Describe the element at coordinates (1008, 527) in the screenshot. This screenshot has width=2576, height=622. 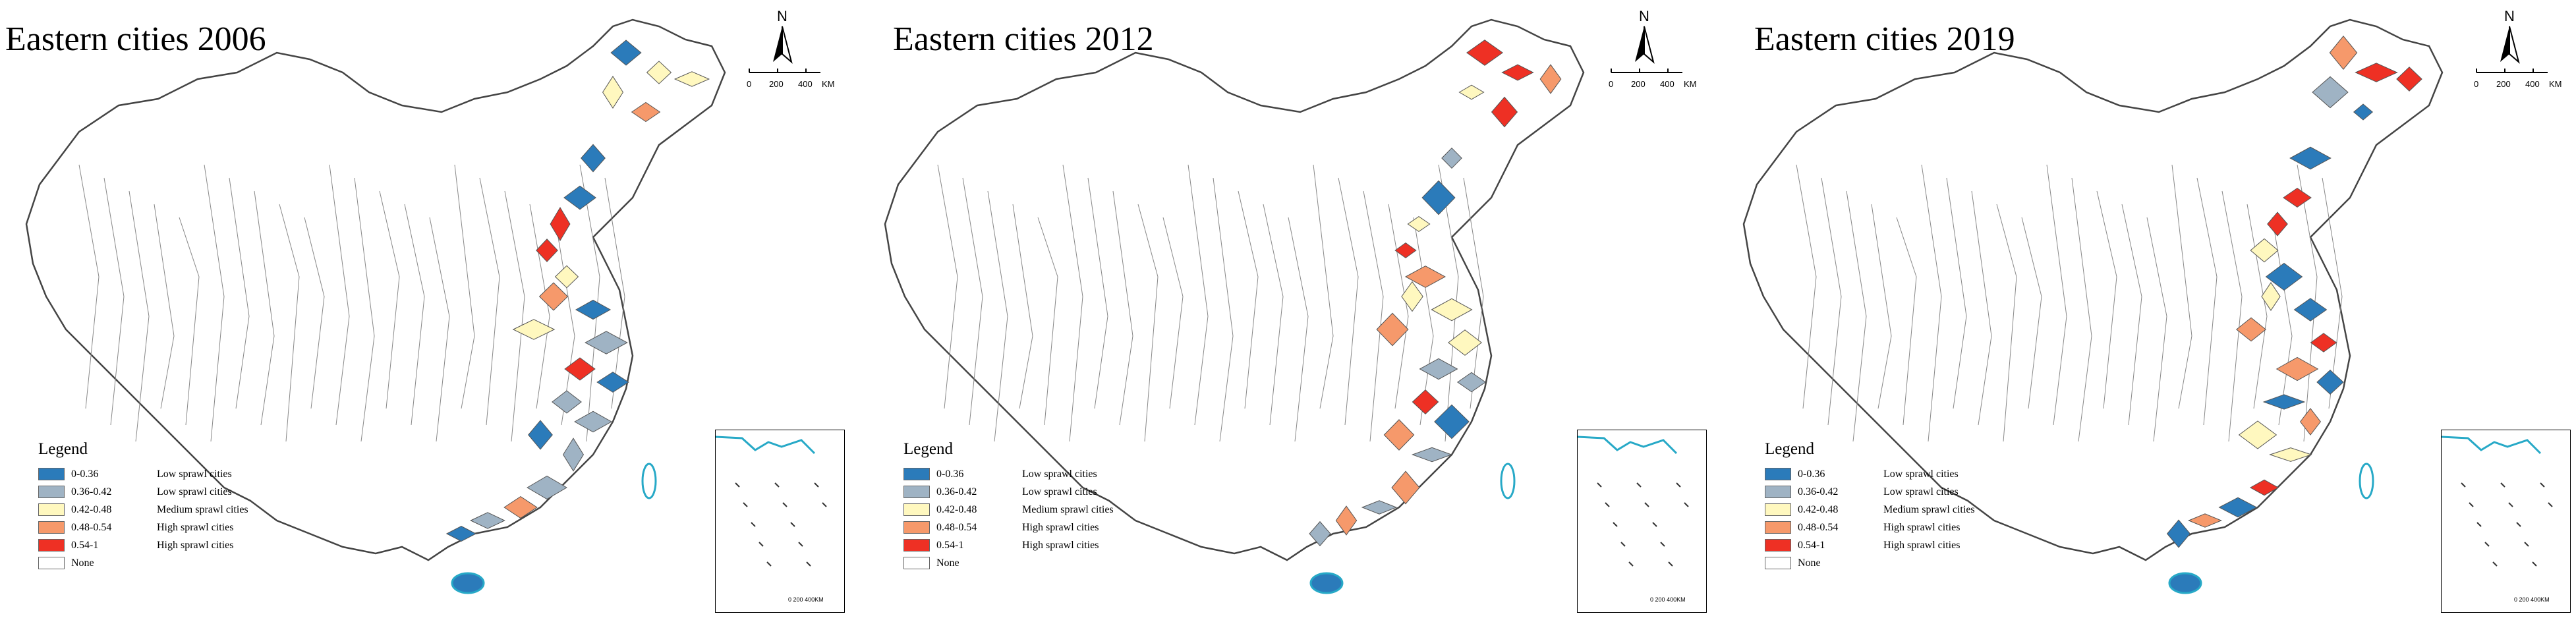
I see `legend-item: 0.48-0.54 High sprawl cities` at that location.